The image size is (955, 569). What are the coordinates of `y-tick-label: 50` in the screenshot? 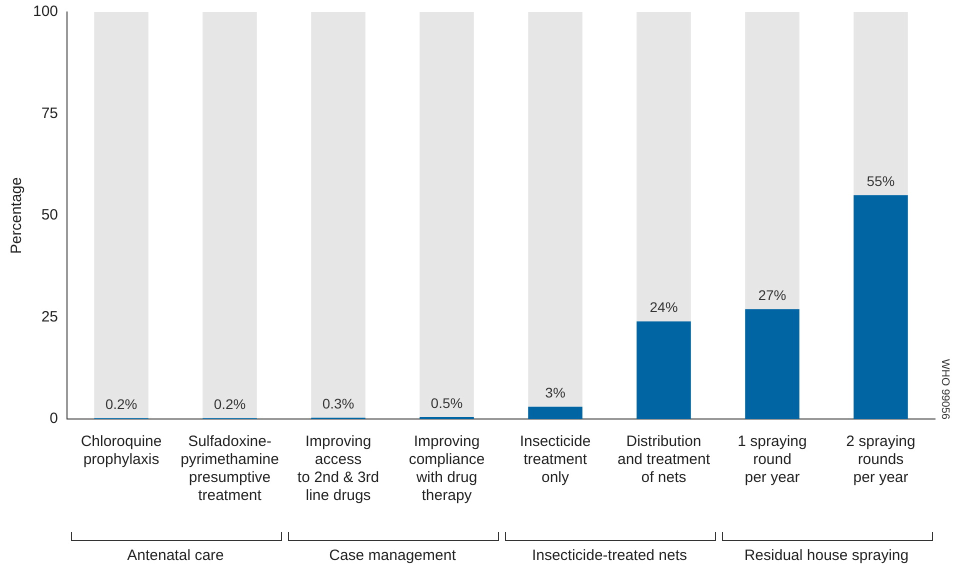 It's located at (49, 215).